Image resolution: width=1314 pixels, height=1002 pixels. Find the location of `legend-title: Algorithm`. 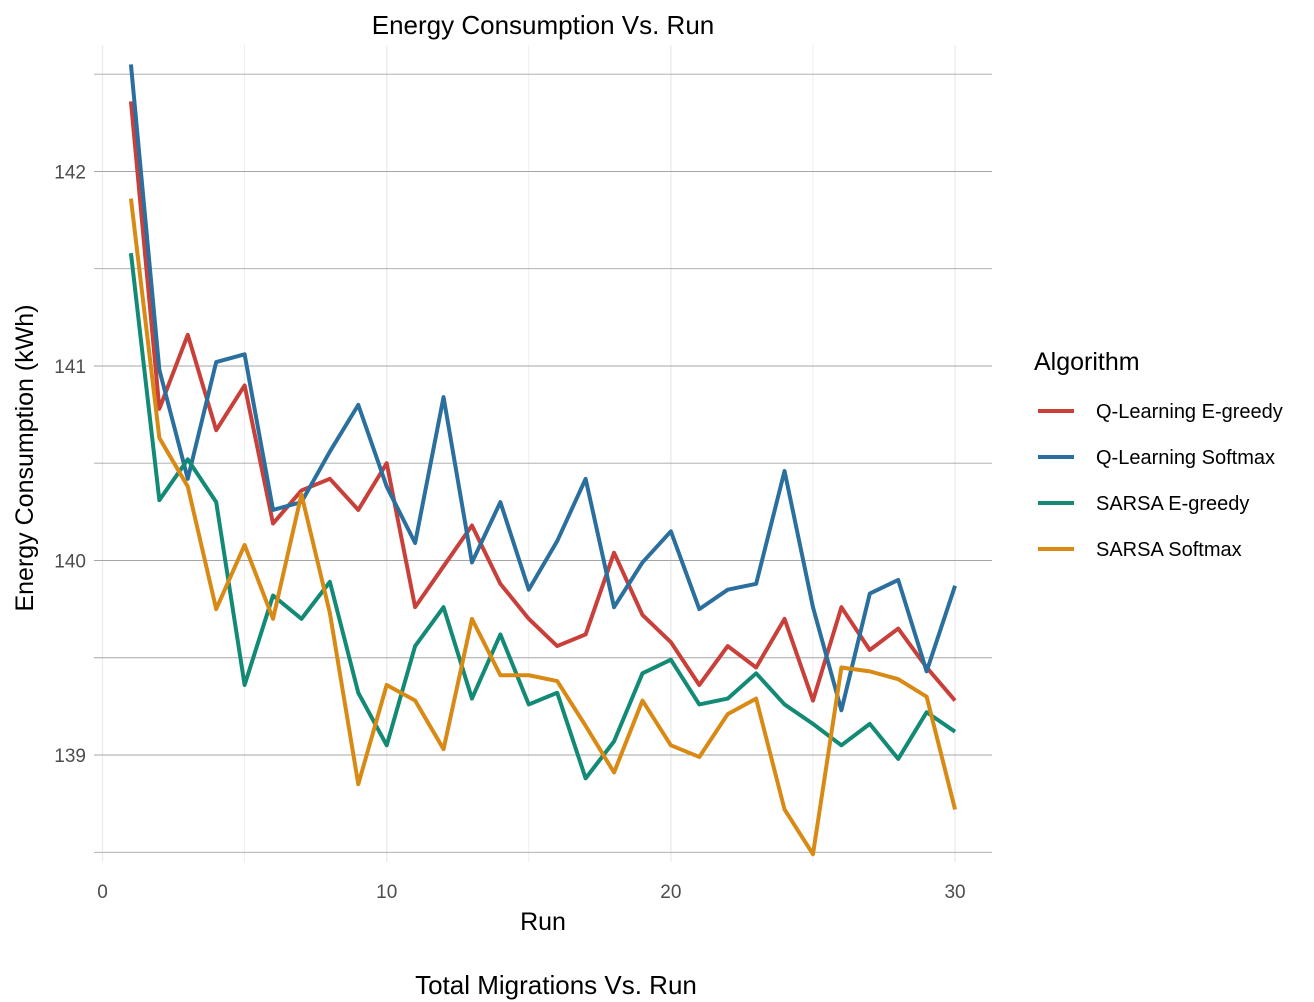

legend-title: Algorithm is located at coordinates (1087, 362).